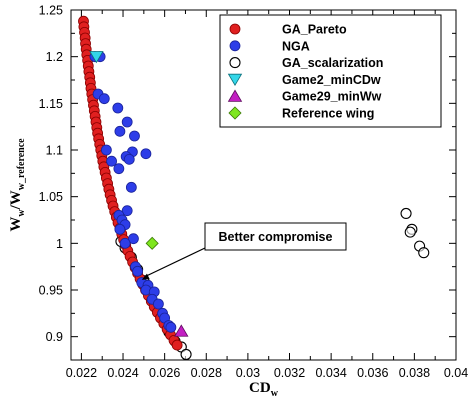 The image size is (474, 400). I want to click on x-tick-label: 0.03, so click(248, 373).